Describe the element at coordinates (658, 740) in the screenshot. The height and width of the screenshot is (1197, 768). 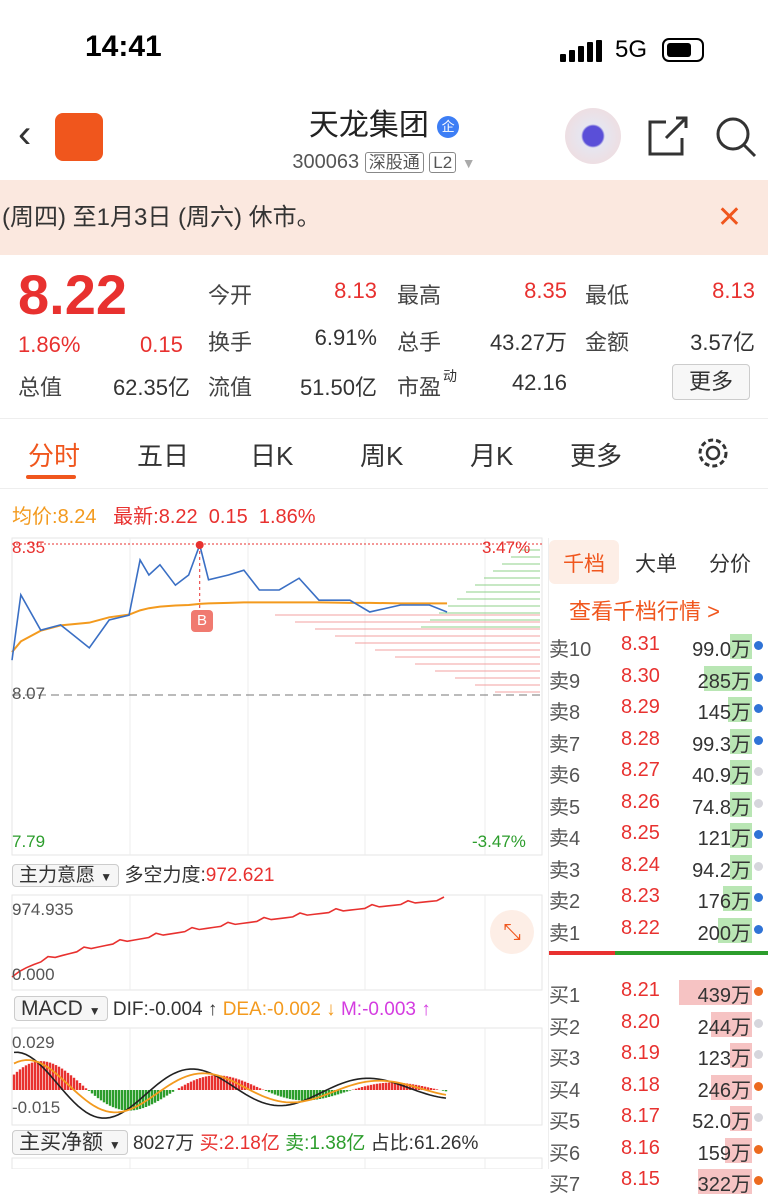
I see `order-row: 卖7 8.28 99.3万` at that location.